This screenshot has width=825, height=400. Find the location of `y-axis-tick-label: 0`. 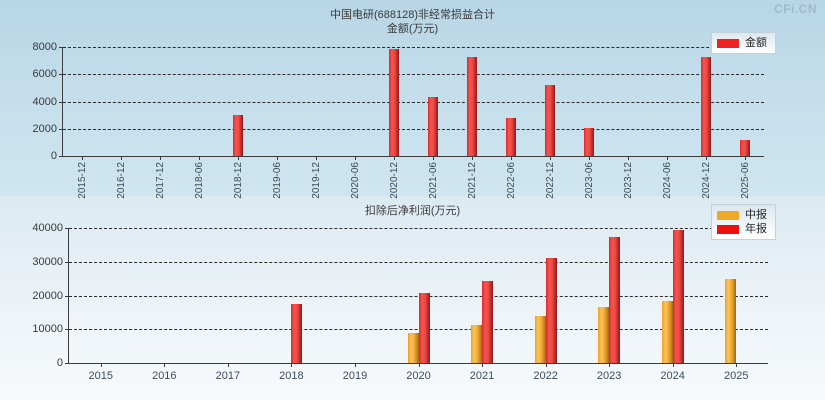

y-axis-tick-label: 0 is located at coordinates (53, 156).